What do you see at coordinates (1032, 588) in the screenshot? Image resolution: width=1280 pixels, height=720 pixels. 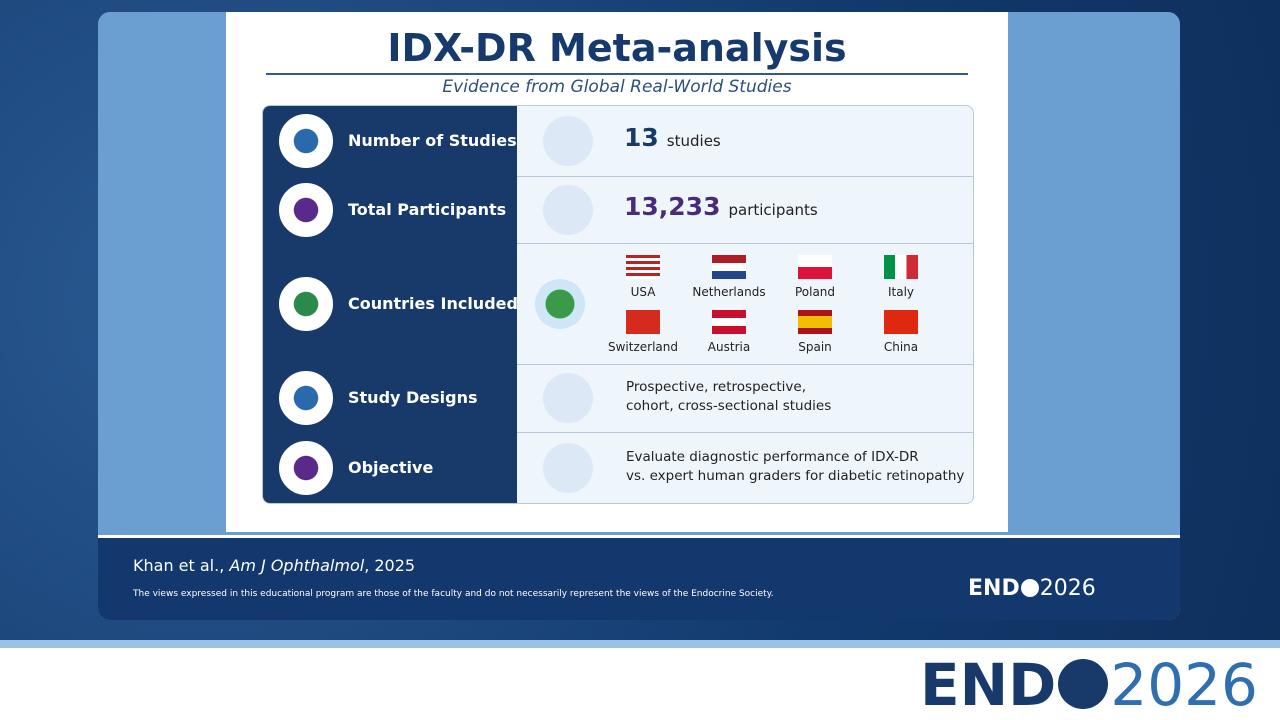 I see `logo: END 2026` at bounding box center [1032, 588].